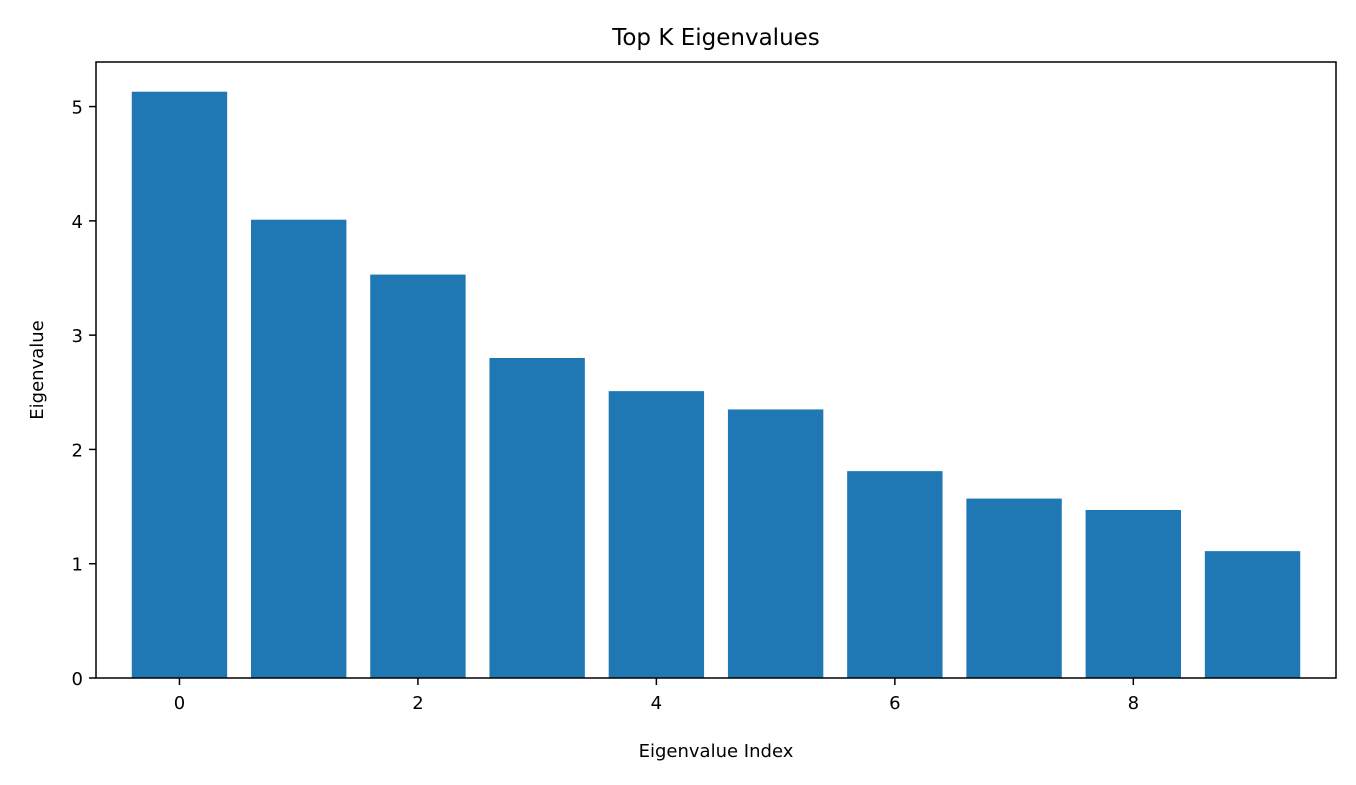  Describe the element at coordinates (37, 369) in the screenshot. I see `y-axis-label: Eigenvalue` at that location.